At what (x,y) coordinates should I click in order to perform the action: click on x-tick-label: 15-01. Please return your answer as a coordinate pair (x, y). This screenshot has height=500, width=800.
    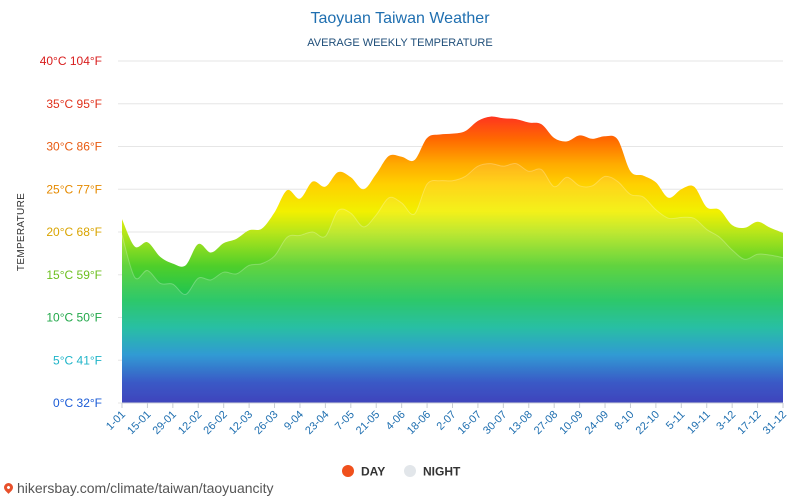
    Looking at the image, I should click on (139, 423).